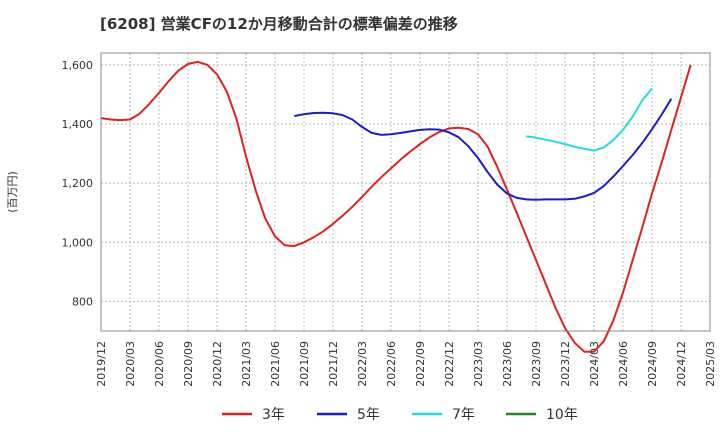  Describe the element at coordinates (478, 364) in the screenshot. I see `x-tick-label: 2023/03` at that location.